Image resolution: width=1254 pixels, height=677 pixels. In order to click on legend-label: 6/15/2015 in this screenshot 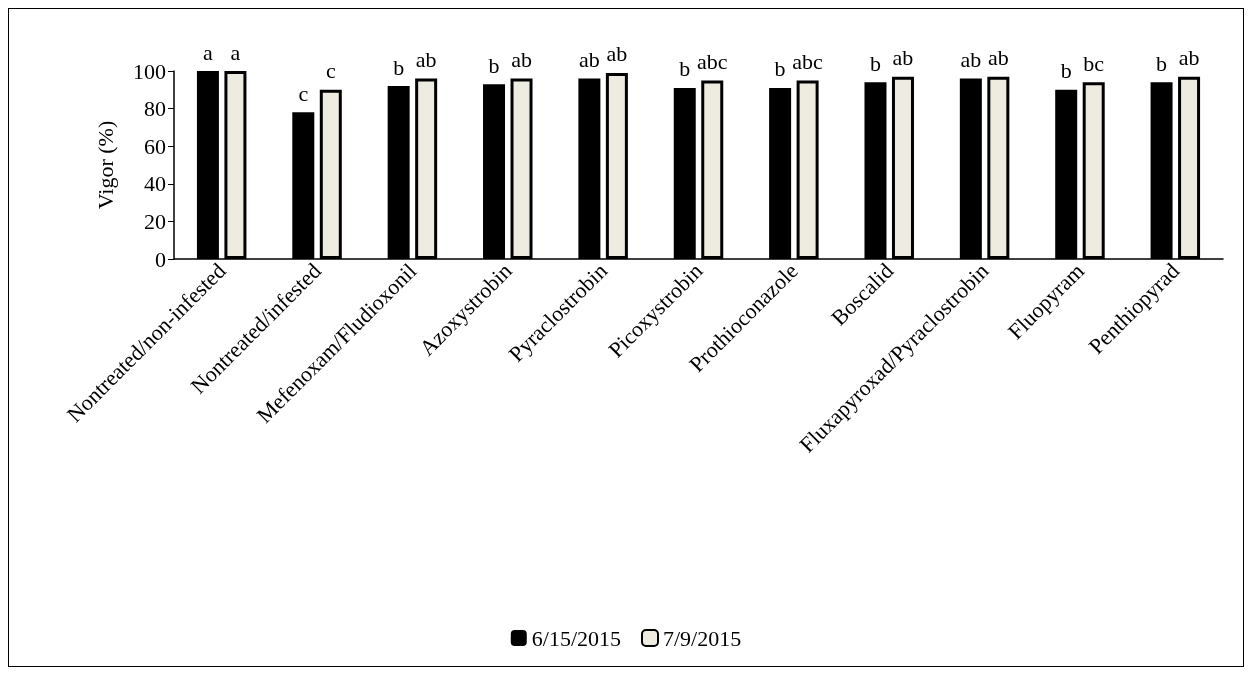, I will do `click(576, 638)`.